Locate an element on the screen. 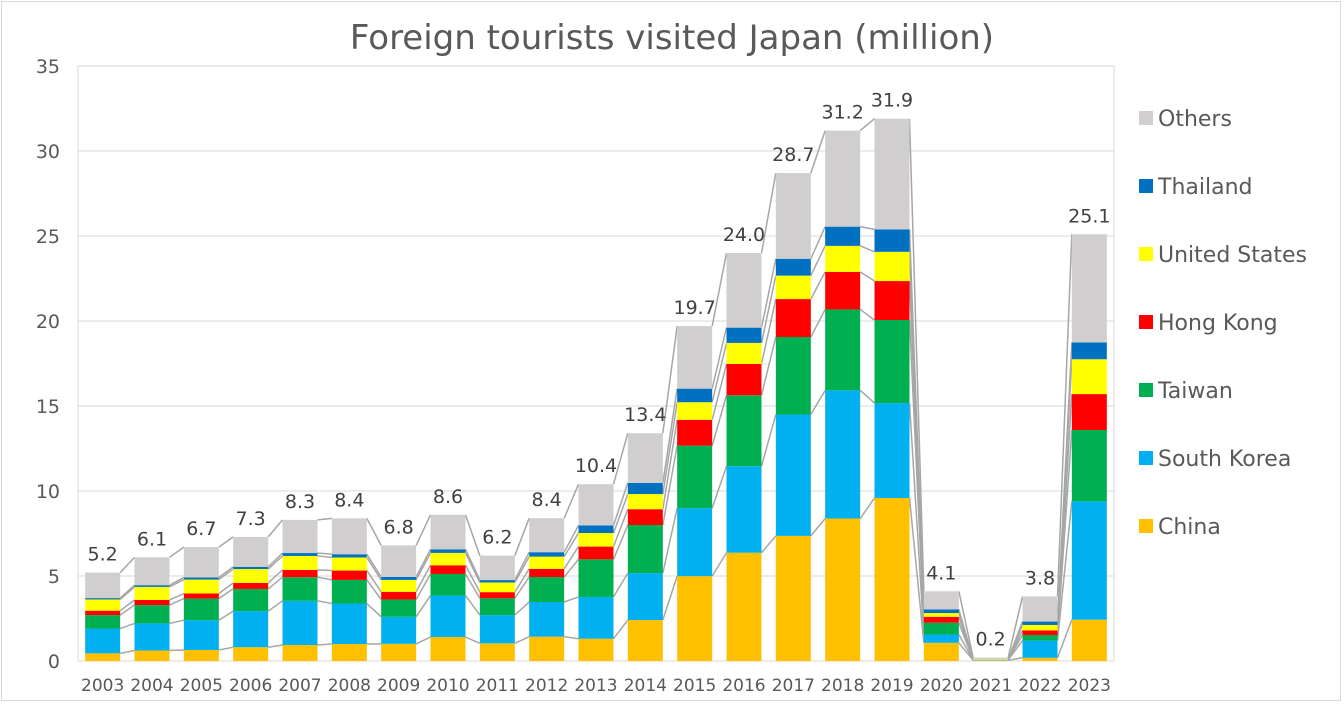 The width and height of the screenshot is (1344, 704). bar-2012-others is located at coordinates (547, 535).